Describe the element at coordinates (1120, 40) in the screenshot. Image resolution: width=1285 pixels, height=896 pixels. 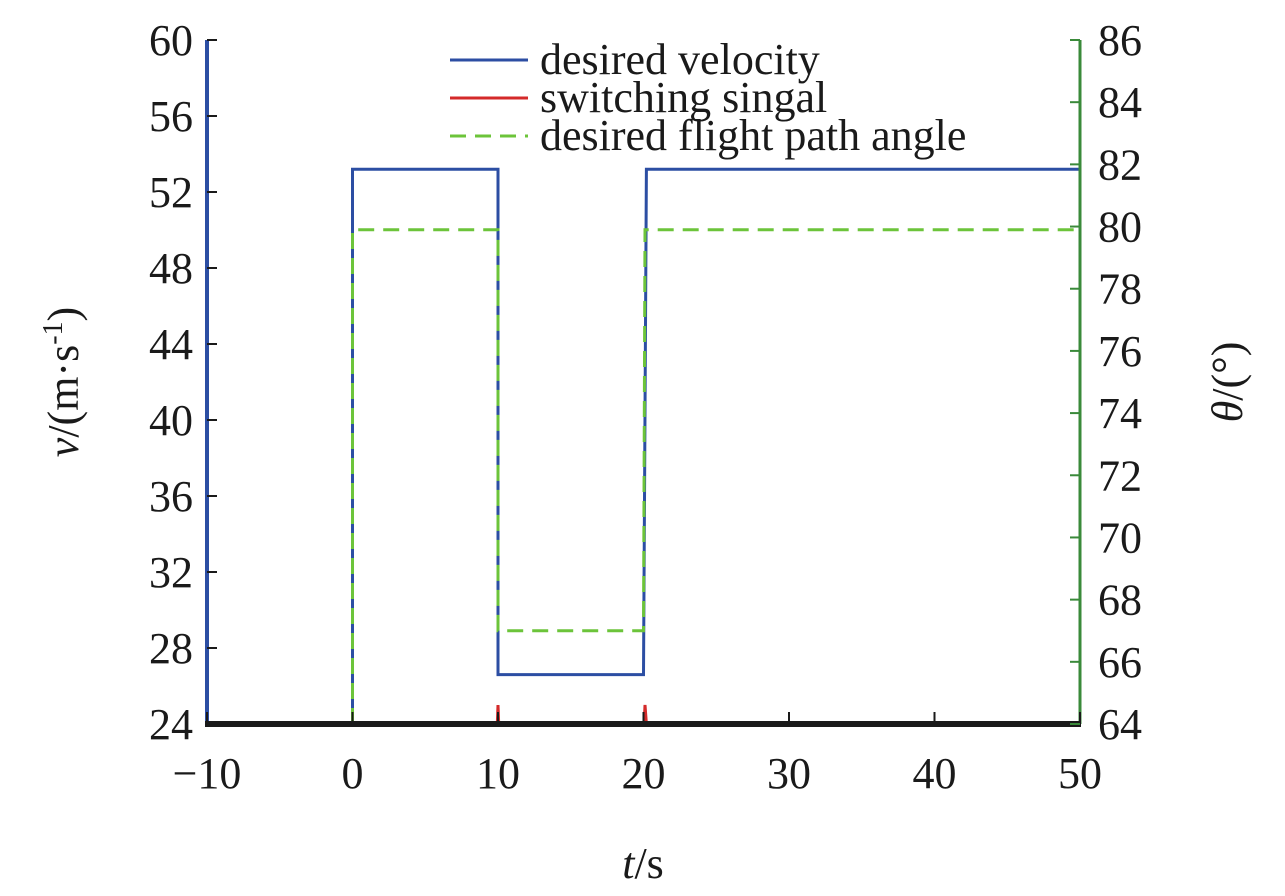
I see `y2-tick-label: 86` at that location.